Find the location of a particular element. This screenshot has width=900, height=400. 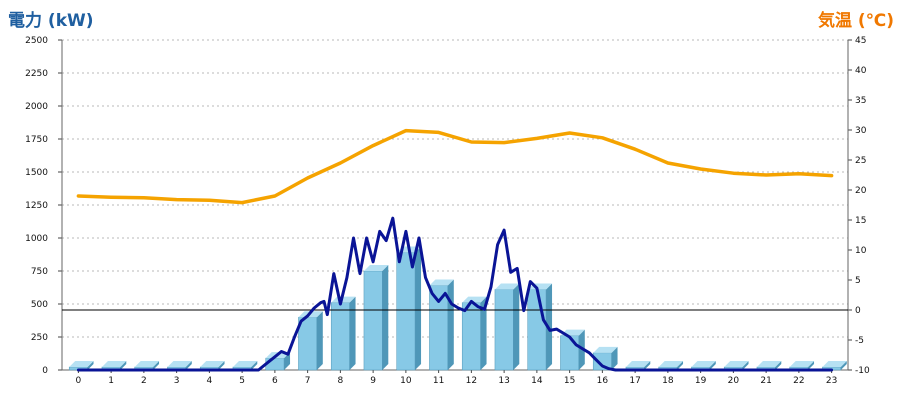

left-tick-label: 2500 is located at coordinates (36, 41).